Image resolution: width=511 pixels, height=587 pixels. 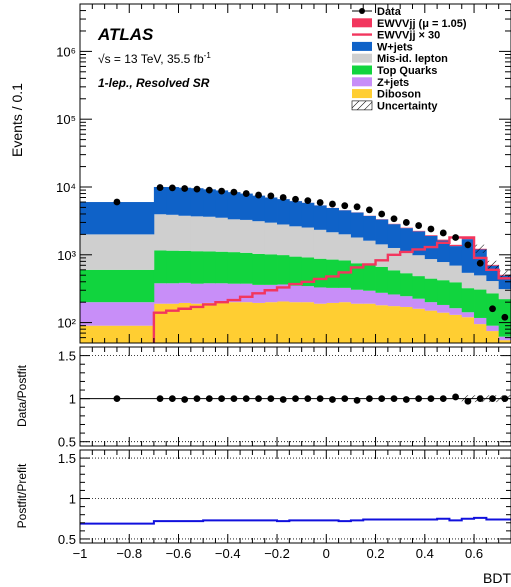 What do you see at coordinates (22, 395) in the screenshot?
I see `ratio1-ylabel: Data/Postfit` at bounding box center [22, 395].